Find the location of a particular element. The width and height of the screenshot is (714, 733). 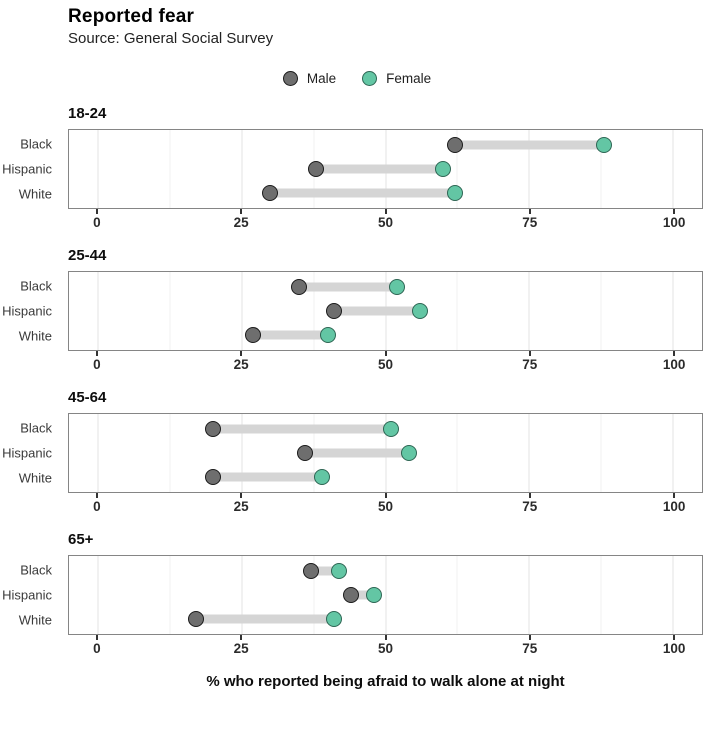

legend-item-female: Female is located at coordinates (396, 78).